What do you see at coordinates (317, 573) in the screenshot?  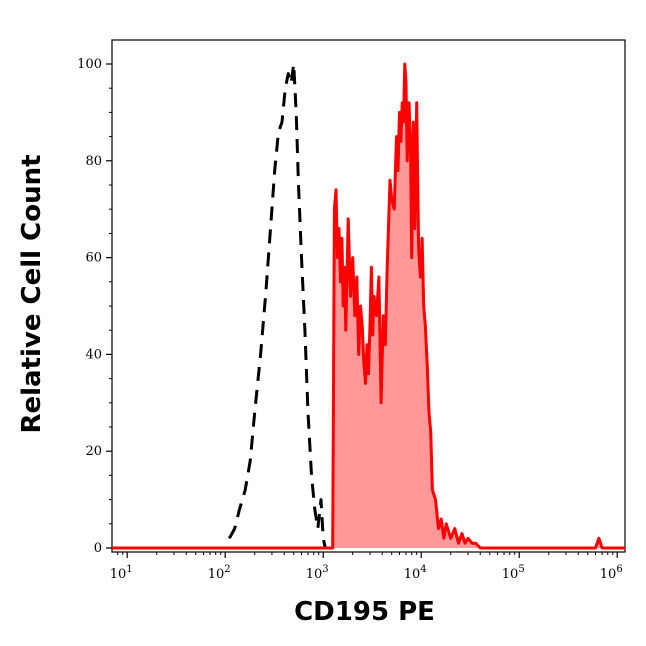 I see `x-tick-label: 10³` at bounding box center [317, 573].